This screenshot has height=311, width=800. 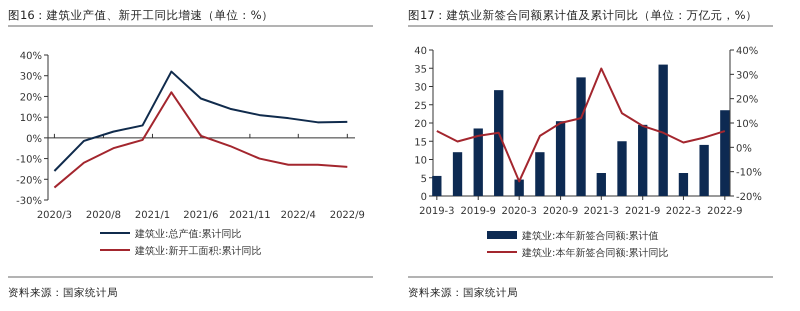 What do you see at coordinates (141, 15) in the screenshot?
I see `chart-title: 图16：建筑业产值、新开工同比增速（单位：%）` at bounding box center [141, 15].